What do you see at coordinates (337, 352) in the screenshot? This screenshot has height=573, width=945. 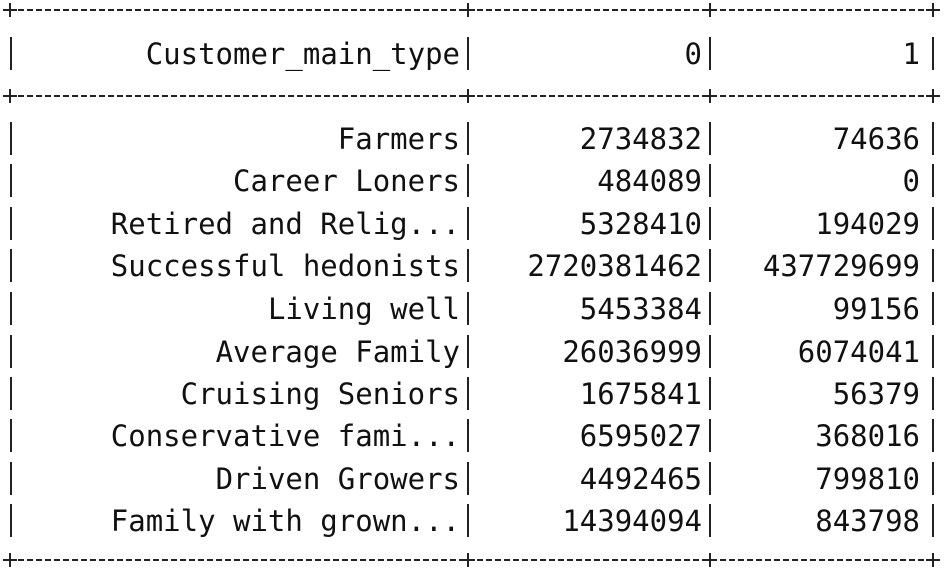 I see `row-label: Average Family` at bounding box center [337, 352].